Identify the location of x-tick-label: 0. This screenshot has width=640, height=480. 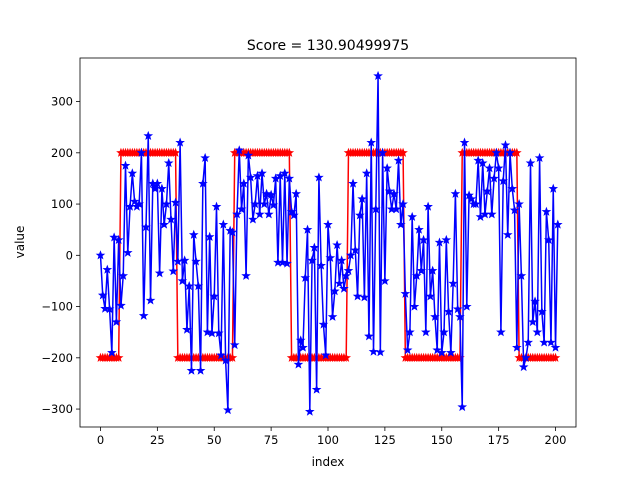
(100, 440).